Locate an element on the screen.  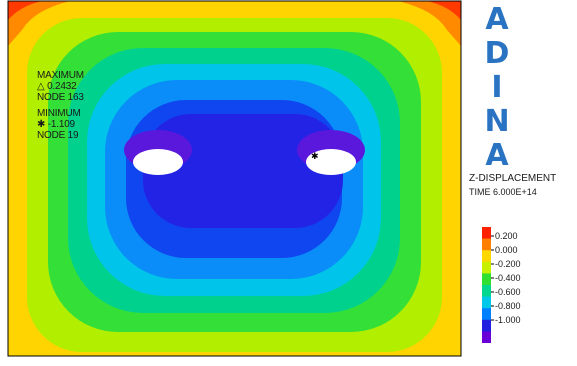
maximum-label: MAXIMUM is located at coordinates (60, 75).